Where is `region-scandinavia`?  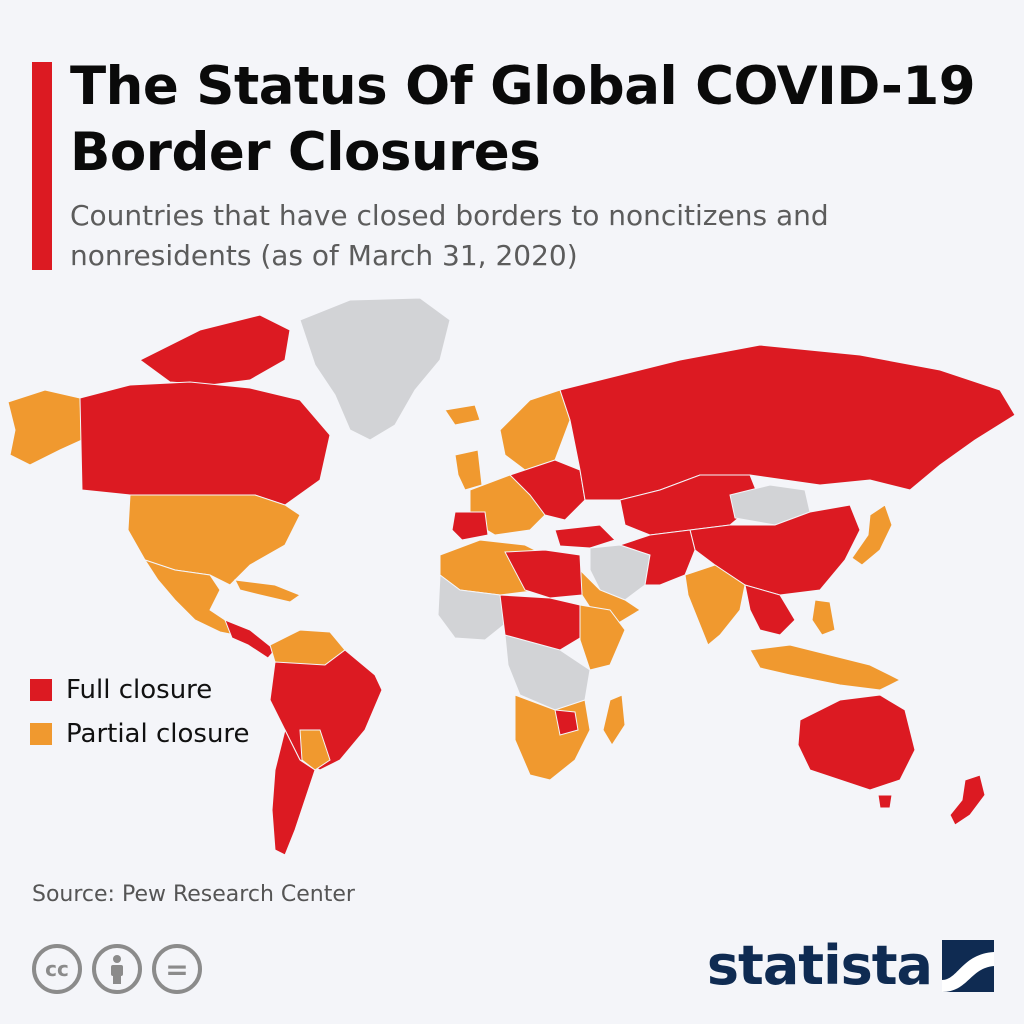 region-scandinavia is located at coordinates (535, 430).